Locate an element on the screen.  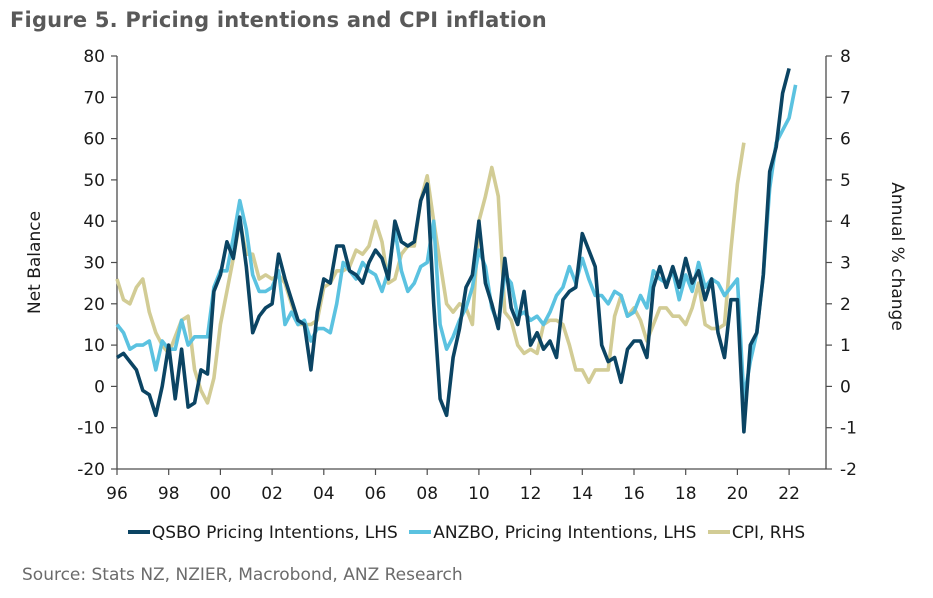
legend-swatch-anzbo is located at coordinates (420, 532).